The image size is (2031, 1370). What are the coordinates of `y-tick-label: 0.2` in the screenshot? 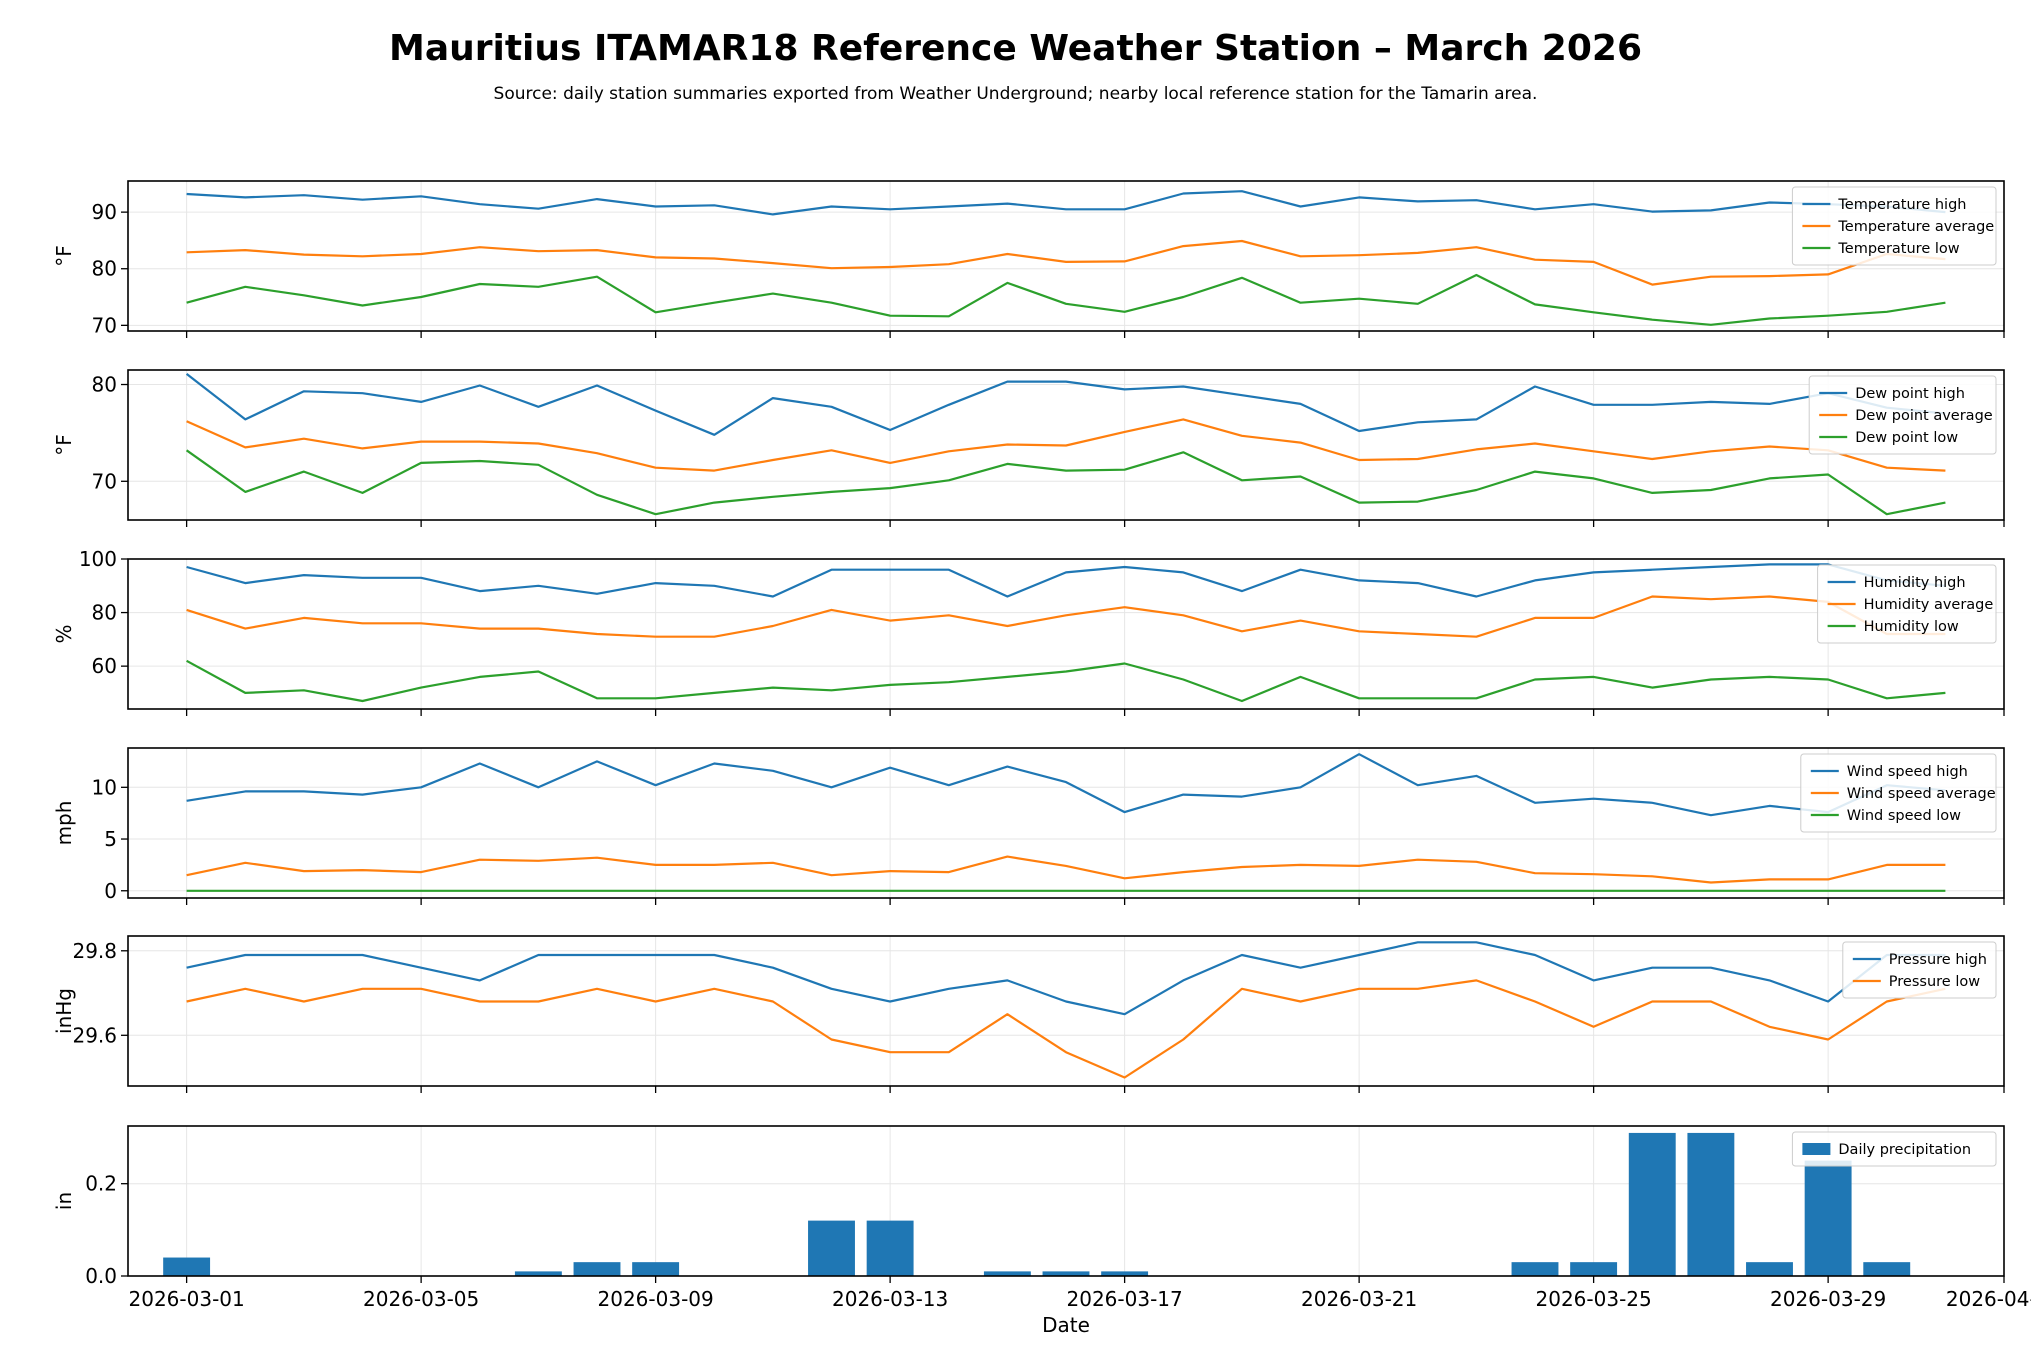 It's located at (101, 1184).